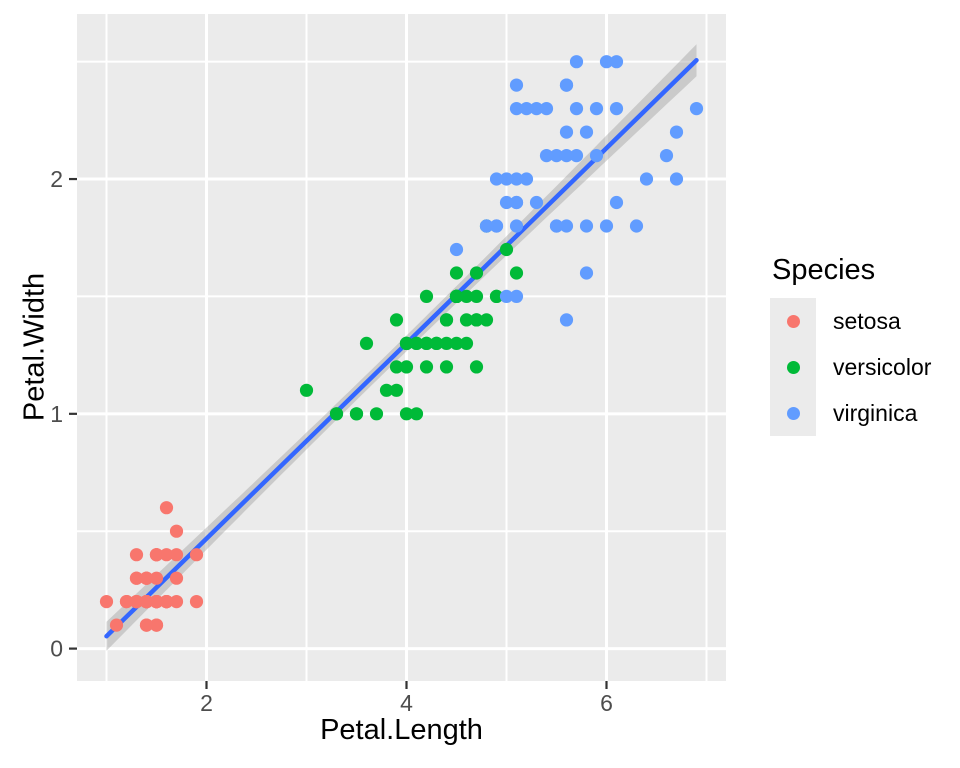 The image size is (960, 768). I want to click on legend-item-setosa: setosa, so click(850, 321).